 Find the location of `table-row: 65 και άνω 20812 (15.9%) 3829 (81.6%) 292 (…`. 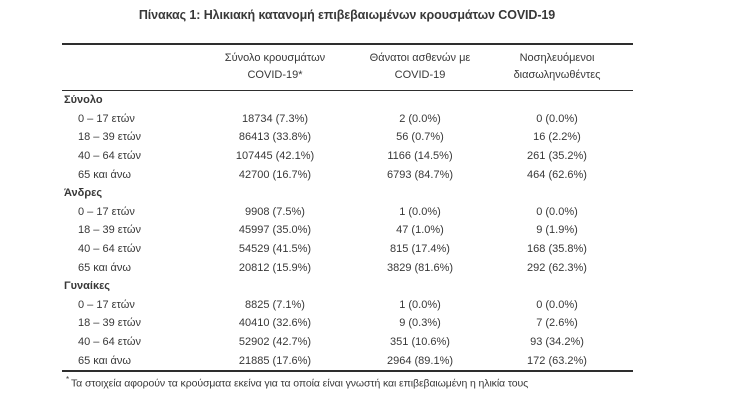

table-row: 65 και άνω 20812 (15.9%) 3829 (81.6%) 292 (… is located at coordinates (347, 267).